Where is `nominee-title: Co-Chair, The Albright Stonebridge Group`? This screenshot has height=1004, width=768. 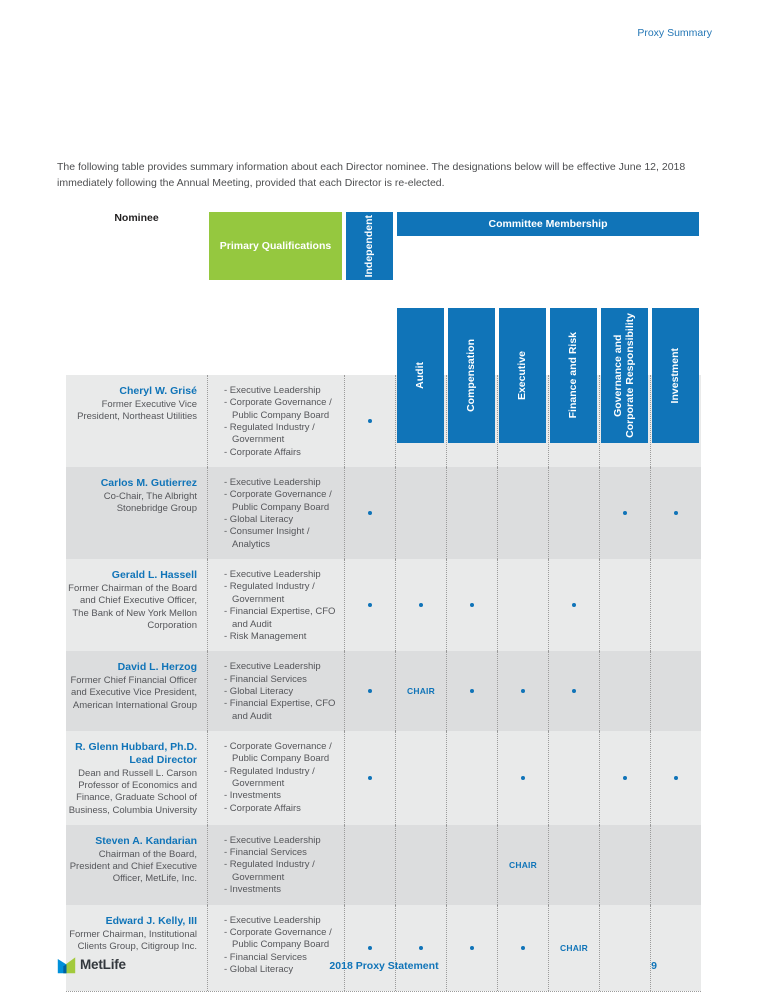 nominee-title: Co-Chair, The Albright Stonebridge Group is located at coordinates (150, 503).